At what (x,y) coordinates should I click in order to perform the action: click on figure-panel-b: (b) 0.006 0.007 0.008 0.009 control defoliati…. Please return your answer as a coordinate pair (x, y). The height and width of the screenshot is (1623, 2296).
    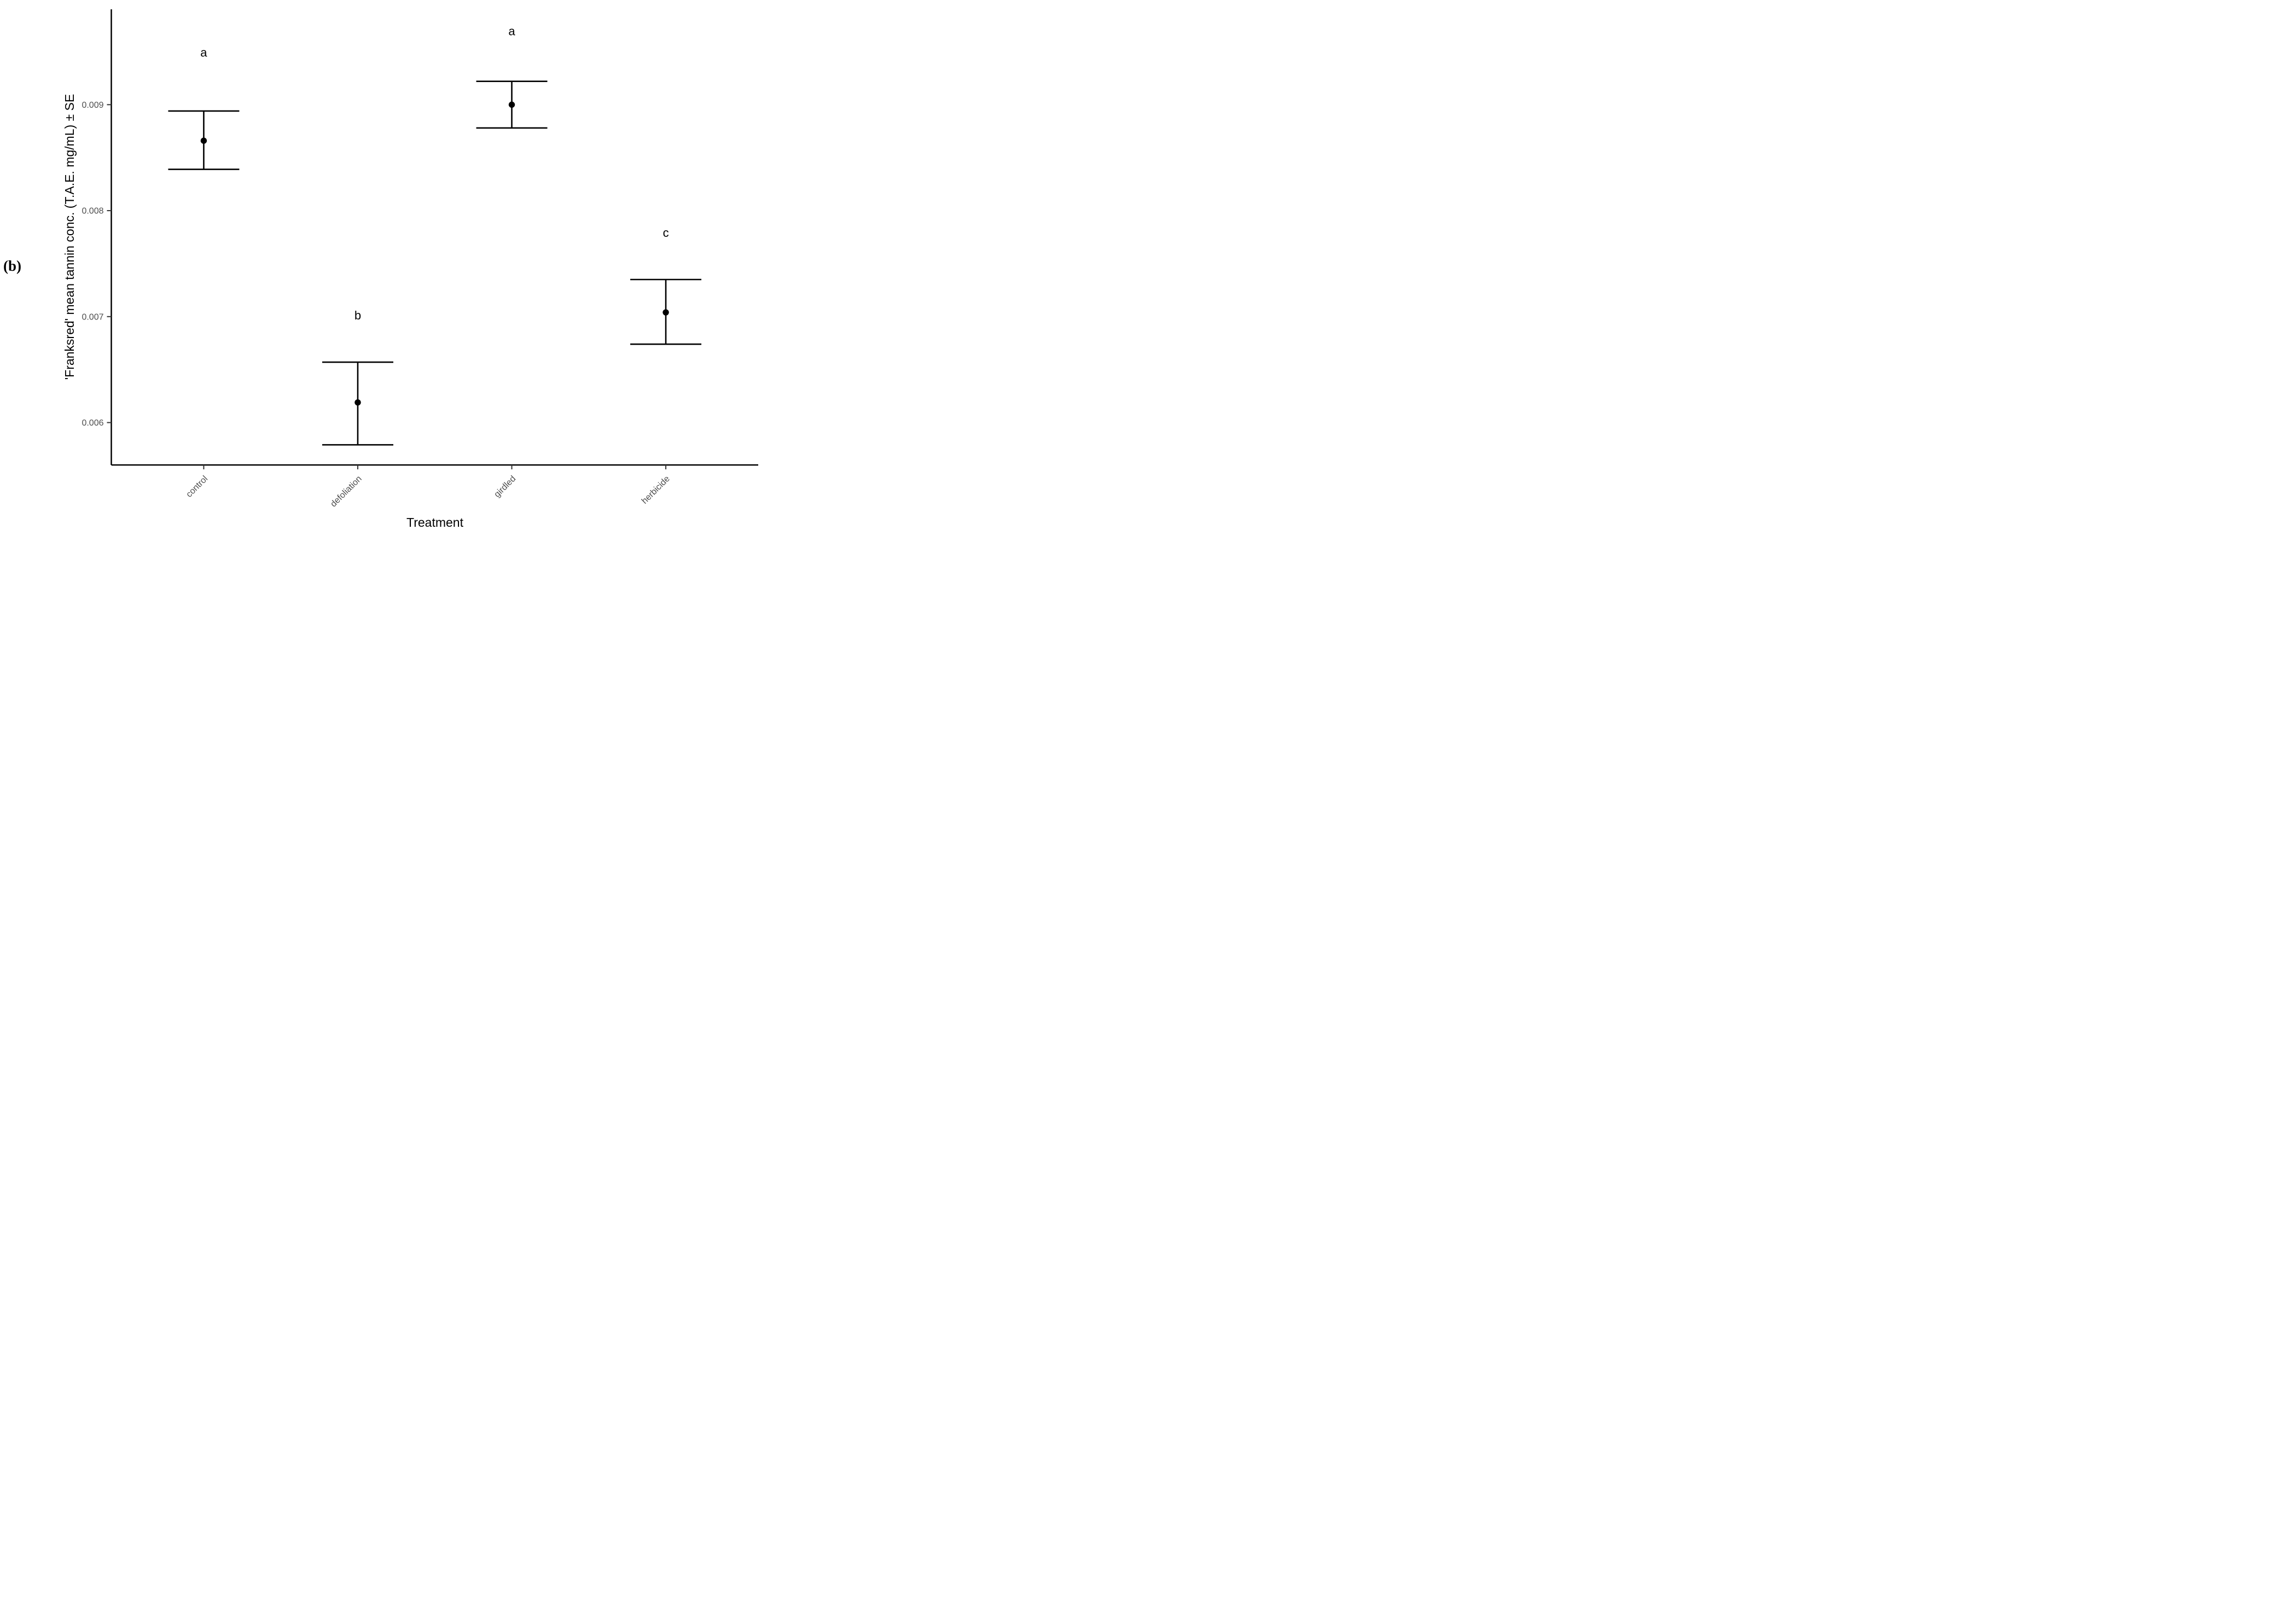
    Looking at the image, I should click on (382, 270).